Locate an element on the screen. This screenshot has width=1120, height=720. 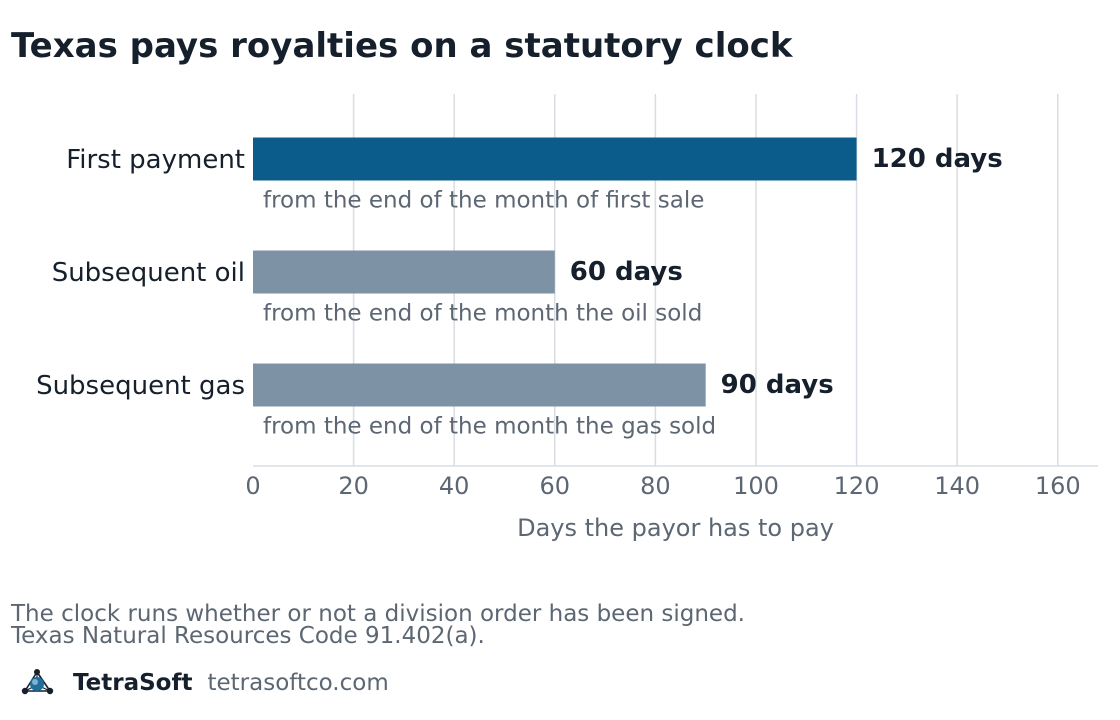
value-label-first-payment: 120 days is located at coordinates (937, 159).